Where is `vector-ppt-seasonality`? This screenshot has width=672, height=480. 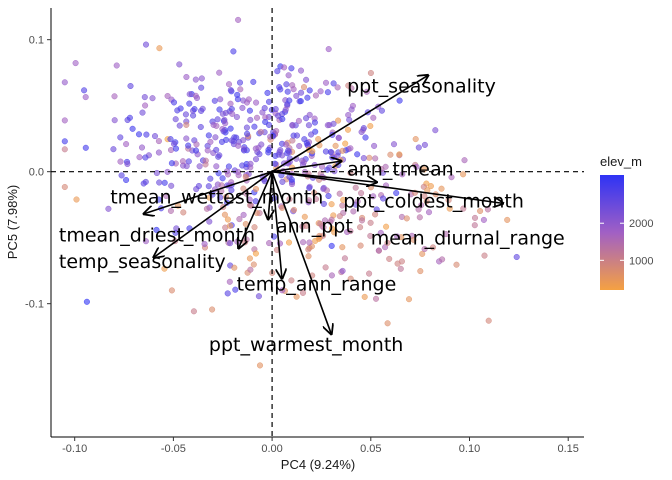
vector-ppt-seasonality is located at coordinates (349, 124).